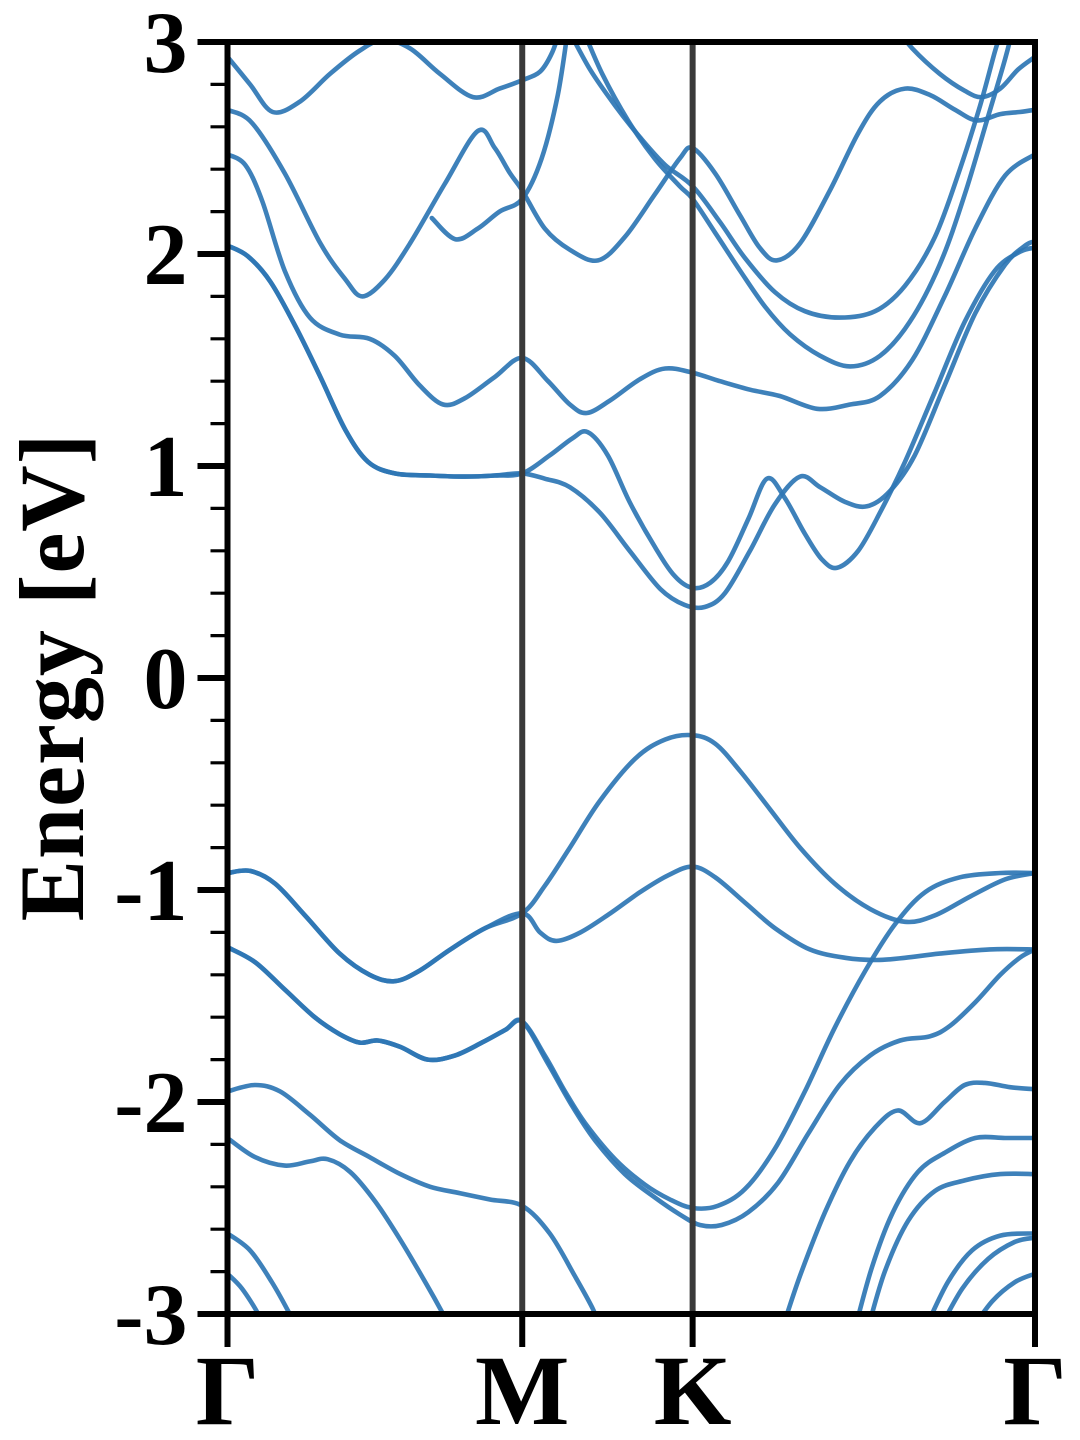 The width and height of the screenshot is (1080, 1440). I want to click on band-cond-mid, so click(631, 284).